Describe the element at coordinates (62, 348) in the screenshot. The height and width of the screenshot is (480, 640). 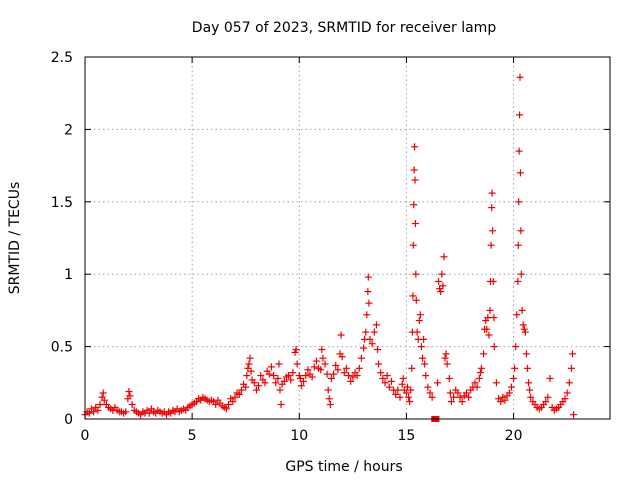
I see `y-tick-label: 0.5` at that location.